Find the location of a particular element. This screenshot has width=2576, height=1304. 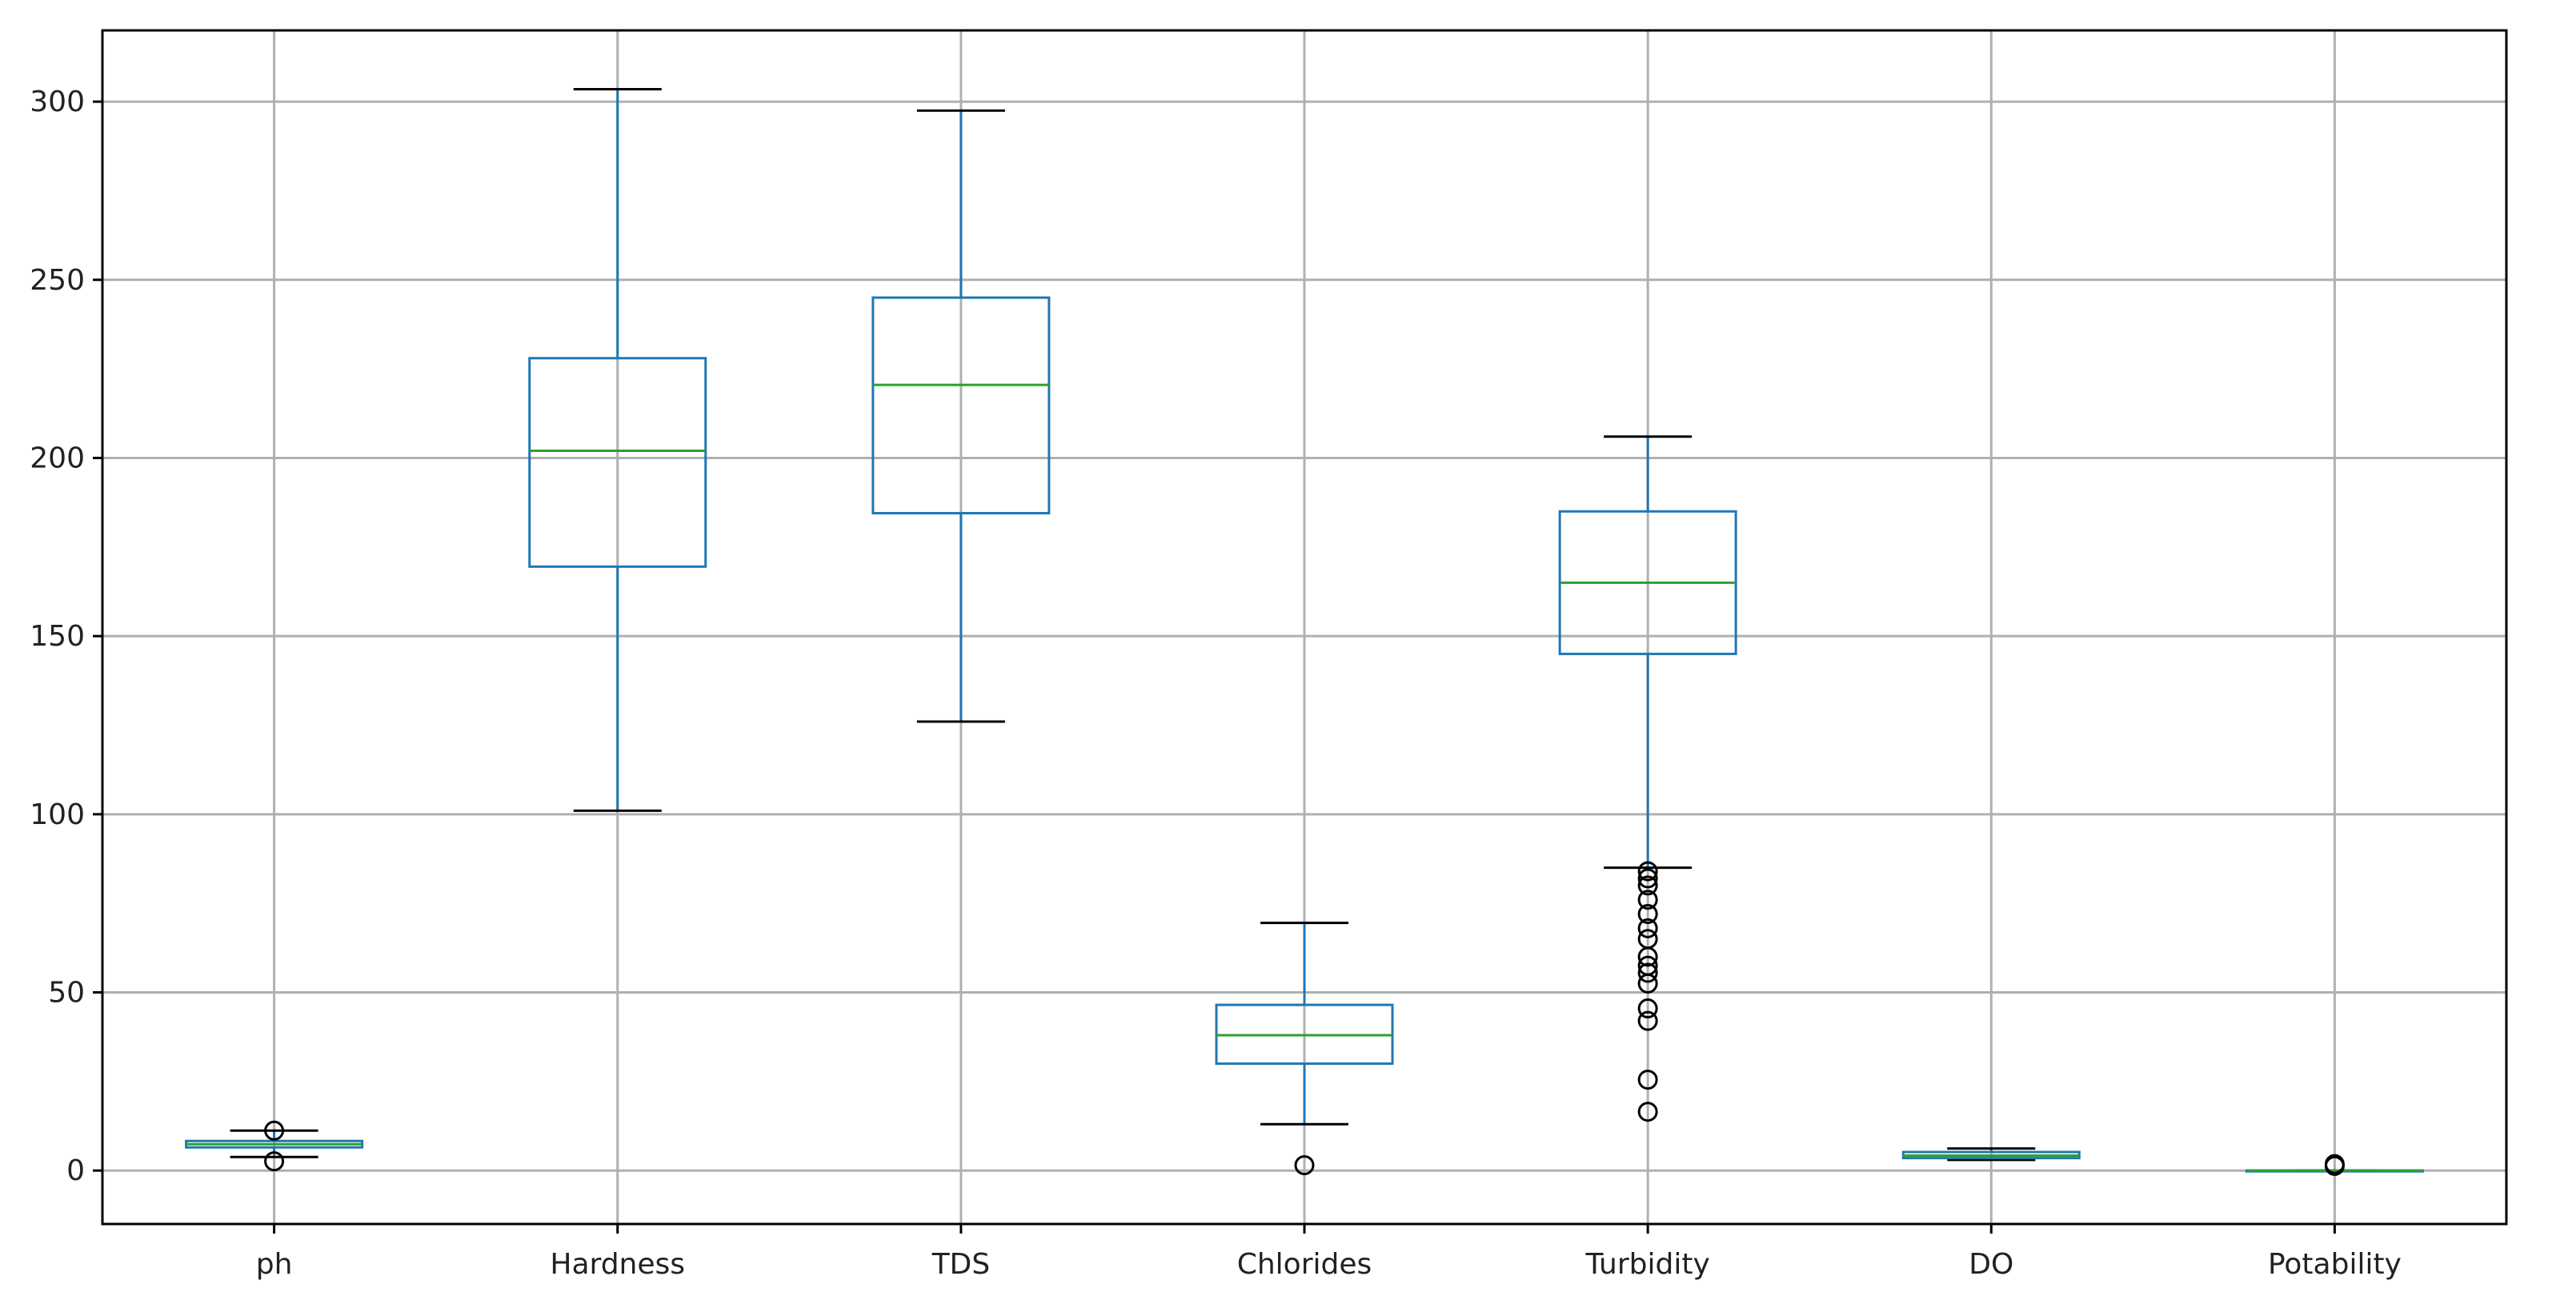

box-hardness is located at coordinates (617, 449).